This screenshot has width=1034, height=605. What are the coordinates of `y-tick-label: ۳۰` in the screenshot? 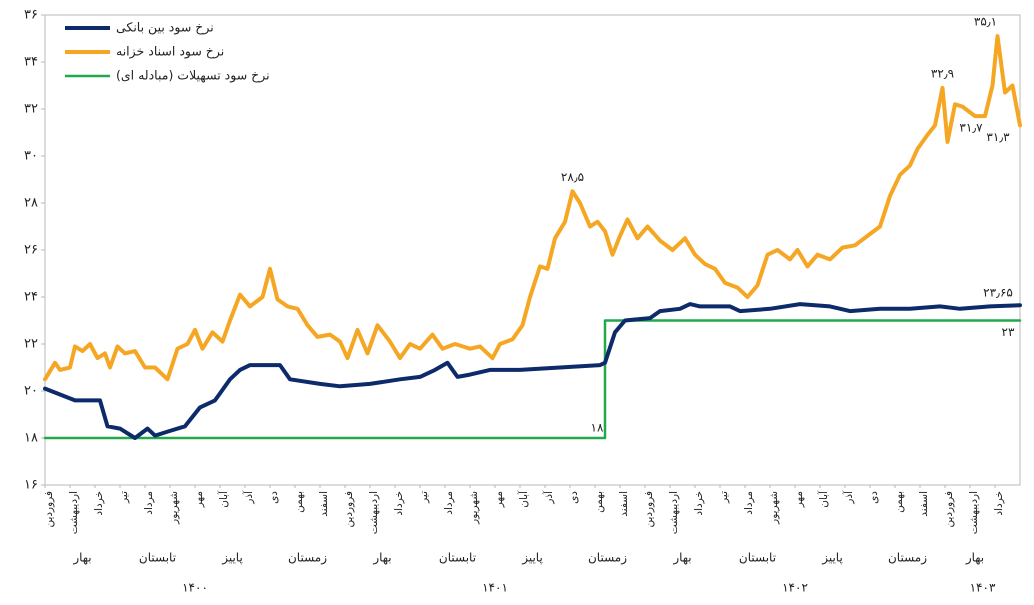 It's located at (31, 156).